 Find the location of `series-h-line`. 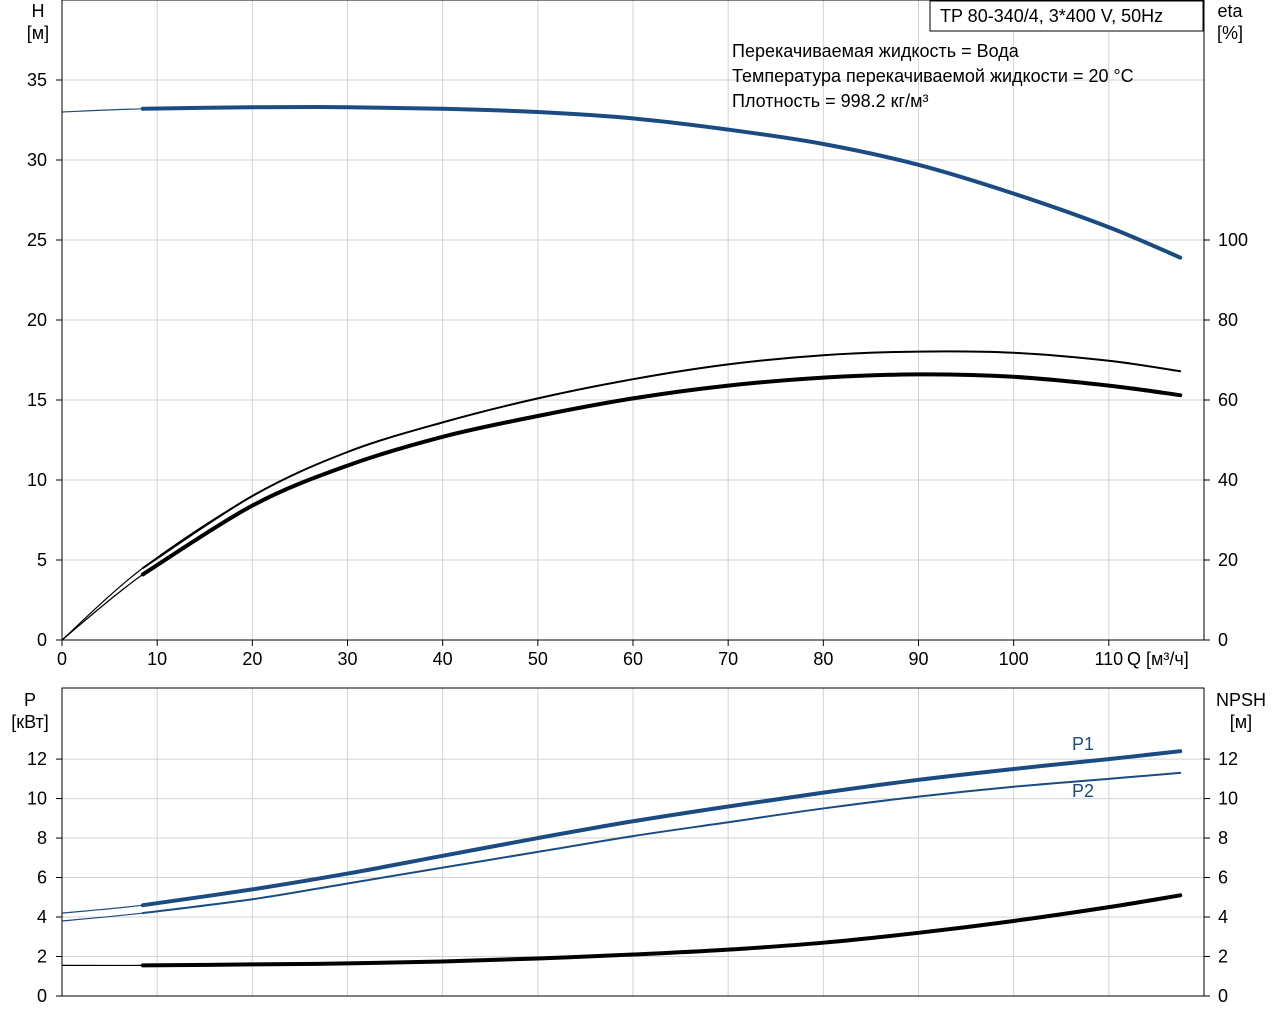

series-h-line is located at coordinates (661, 182).